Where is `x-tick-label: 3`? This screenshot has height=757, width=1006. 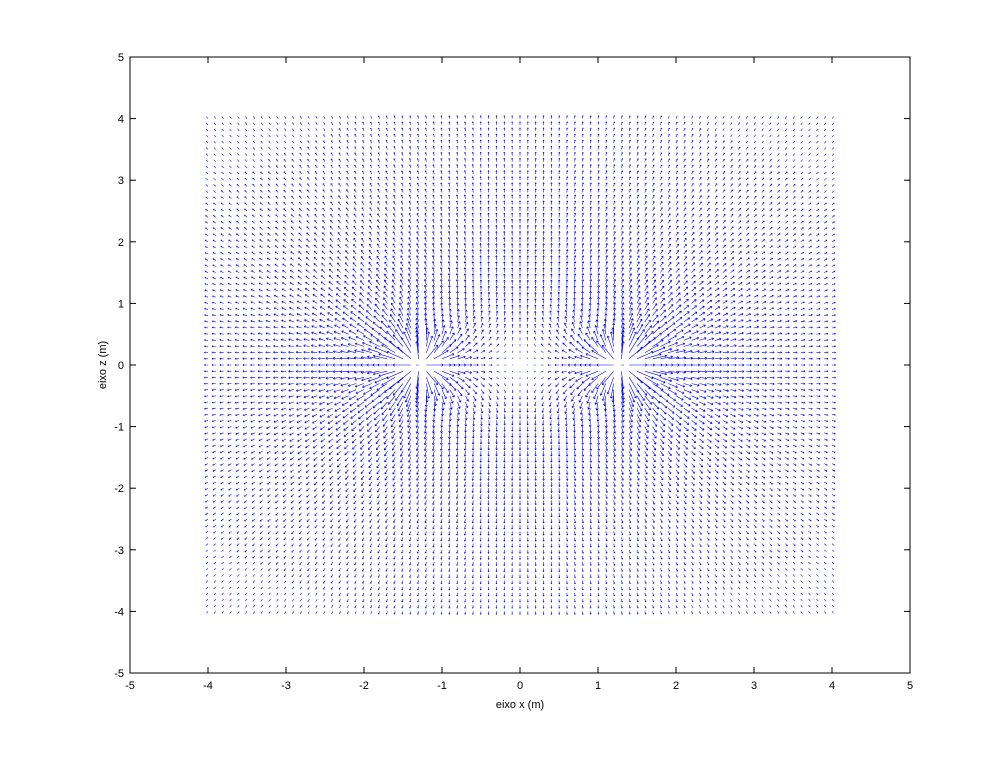 x-tick-label: 3 is located at coordinates (754, 686).